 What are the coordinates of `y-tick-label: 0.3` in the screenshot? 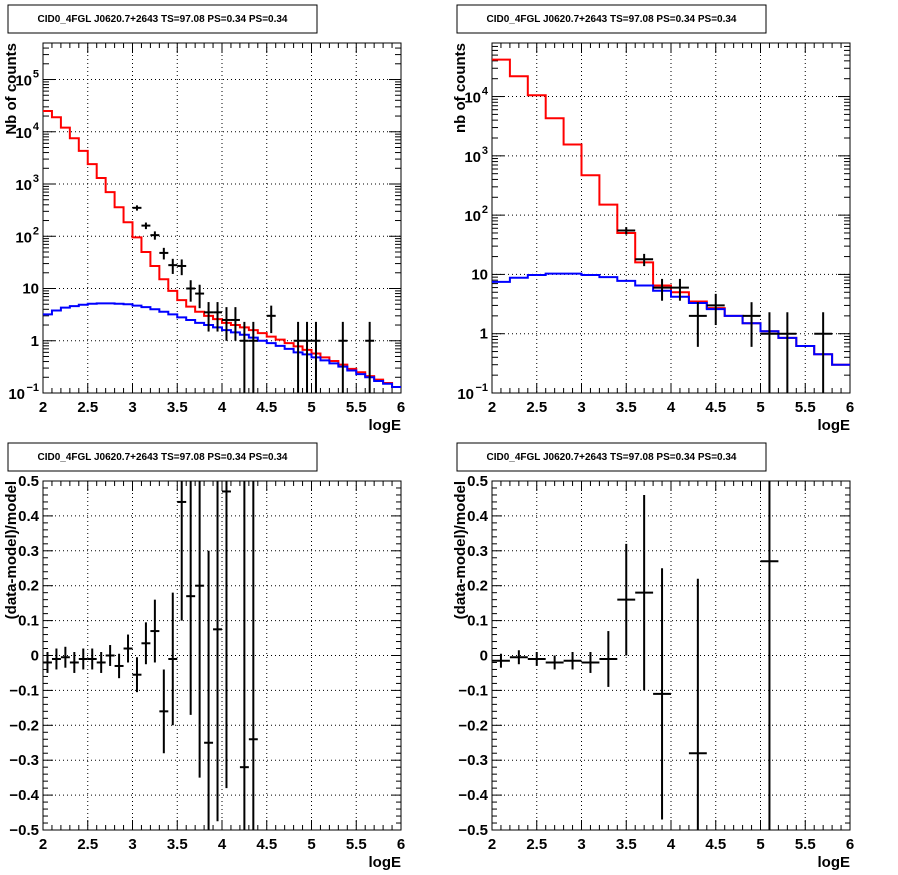 It's located at (28, 551).